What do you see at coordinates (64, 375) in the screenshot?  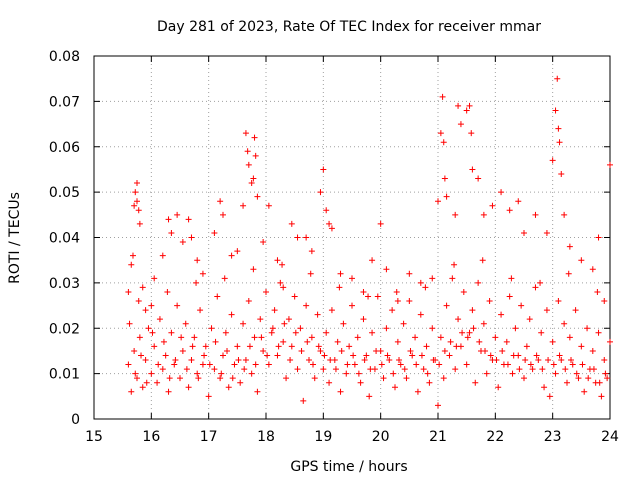 I see `y-tick-label: 0.01` at bounding box center [64, 375].